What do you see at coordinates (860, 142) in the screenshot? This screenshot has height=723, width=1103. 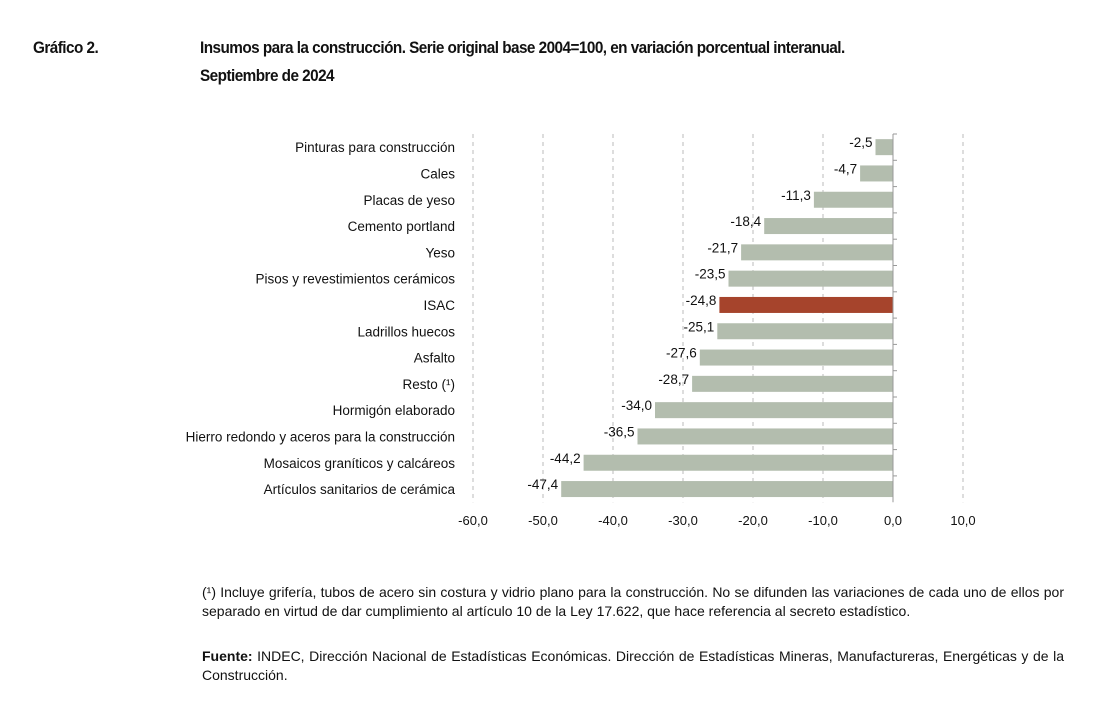 I see `data-label: -2,5` at bounding box center [860, 142].